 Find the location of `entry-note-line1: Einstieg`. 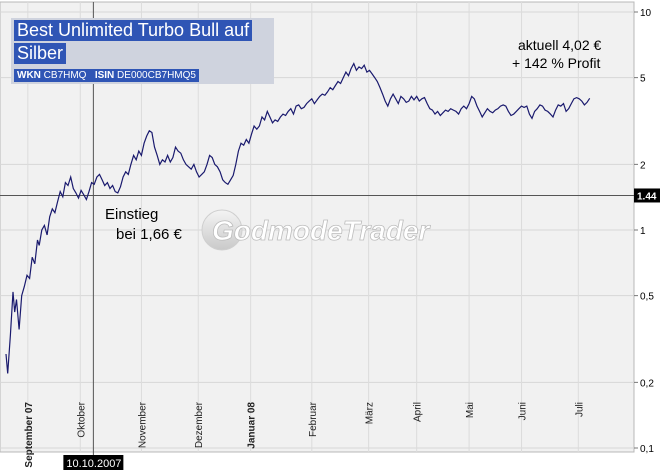

entry-note-line1: Einstieg is located at coordinates (132, 214).